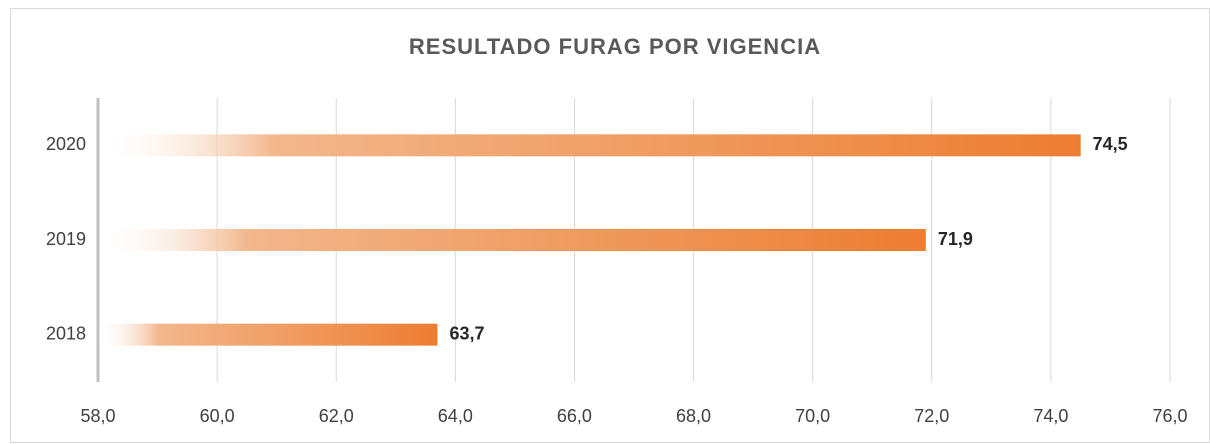 The width and height of the screenshot is (1210, 444). Describe the element at coordinates (1050, 416) in the screenshot. I see `x-tick-label: 74,0` at that location.